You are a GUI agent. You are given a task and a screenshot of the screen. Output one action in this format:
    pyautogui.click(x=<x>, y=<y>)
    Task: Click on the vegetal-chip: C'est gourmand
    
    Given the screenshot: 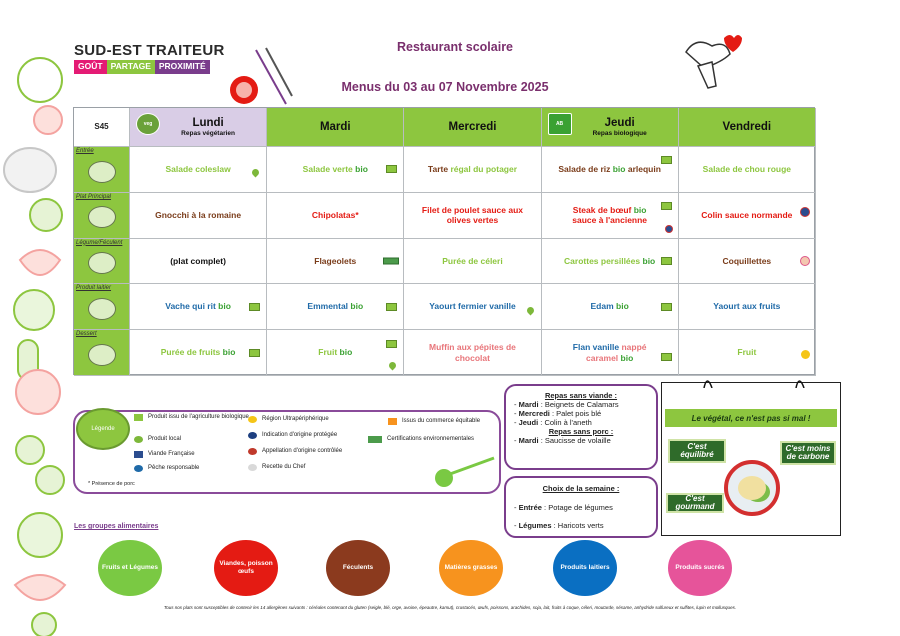 What is the action you would take?
    pyautogui.click(x=695, y=503)
    